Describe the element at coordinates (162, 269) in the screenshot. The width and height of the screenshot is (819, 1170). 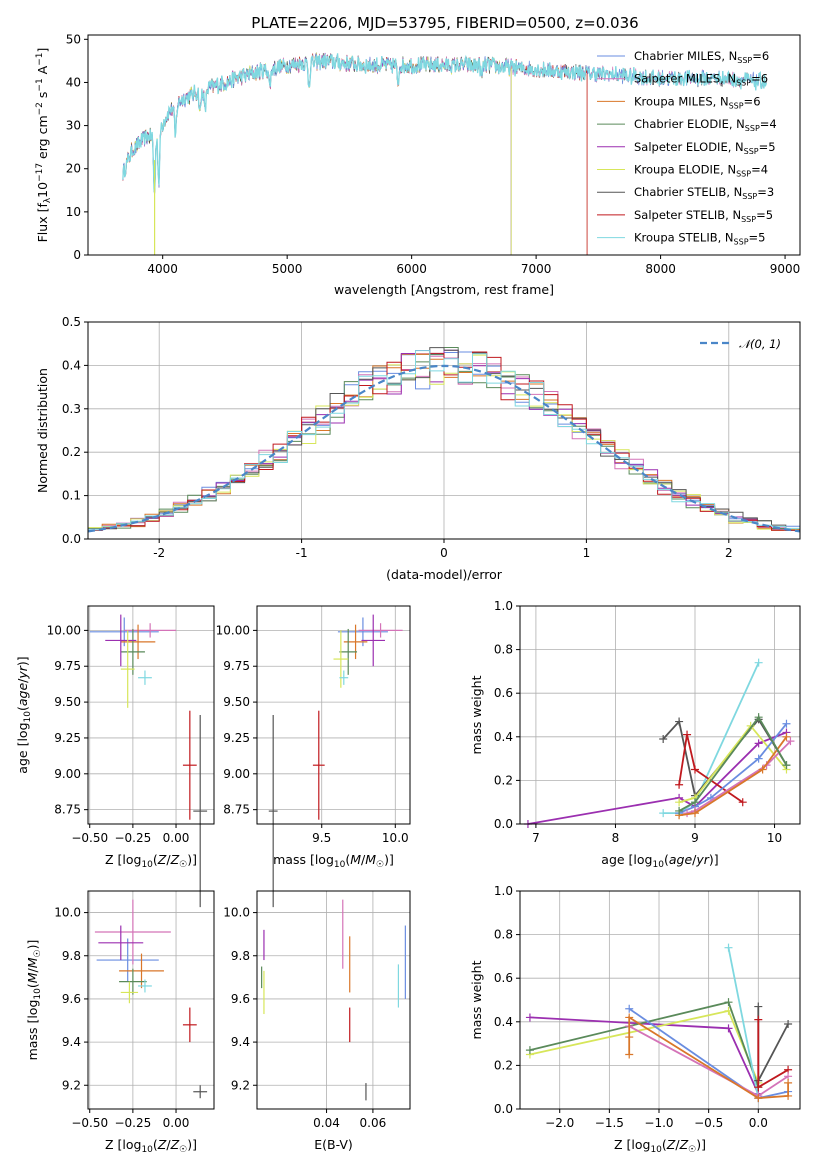
I see `x-tick-label: 4000` at that location.